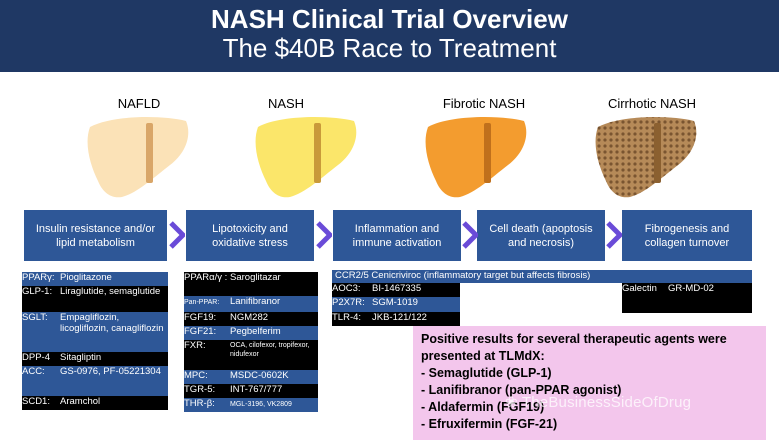 This screenshot has width=779, height=440. Describe the element at coordinates (346, 288) in the screenshot. I see `target-label: AOC3:` at that location.